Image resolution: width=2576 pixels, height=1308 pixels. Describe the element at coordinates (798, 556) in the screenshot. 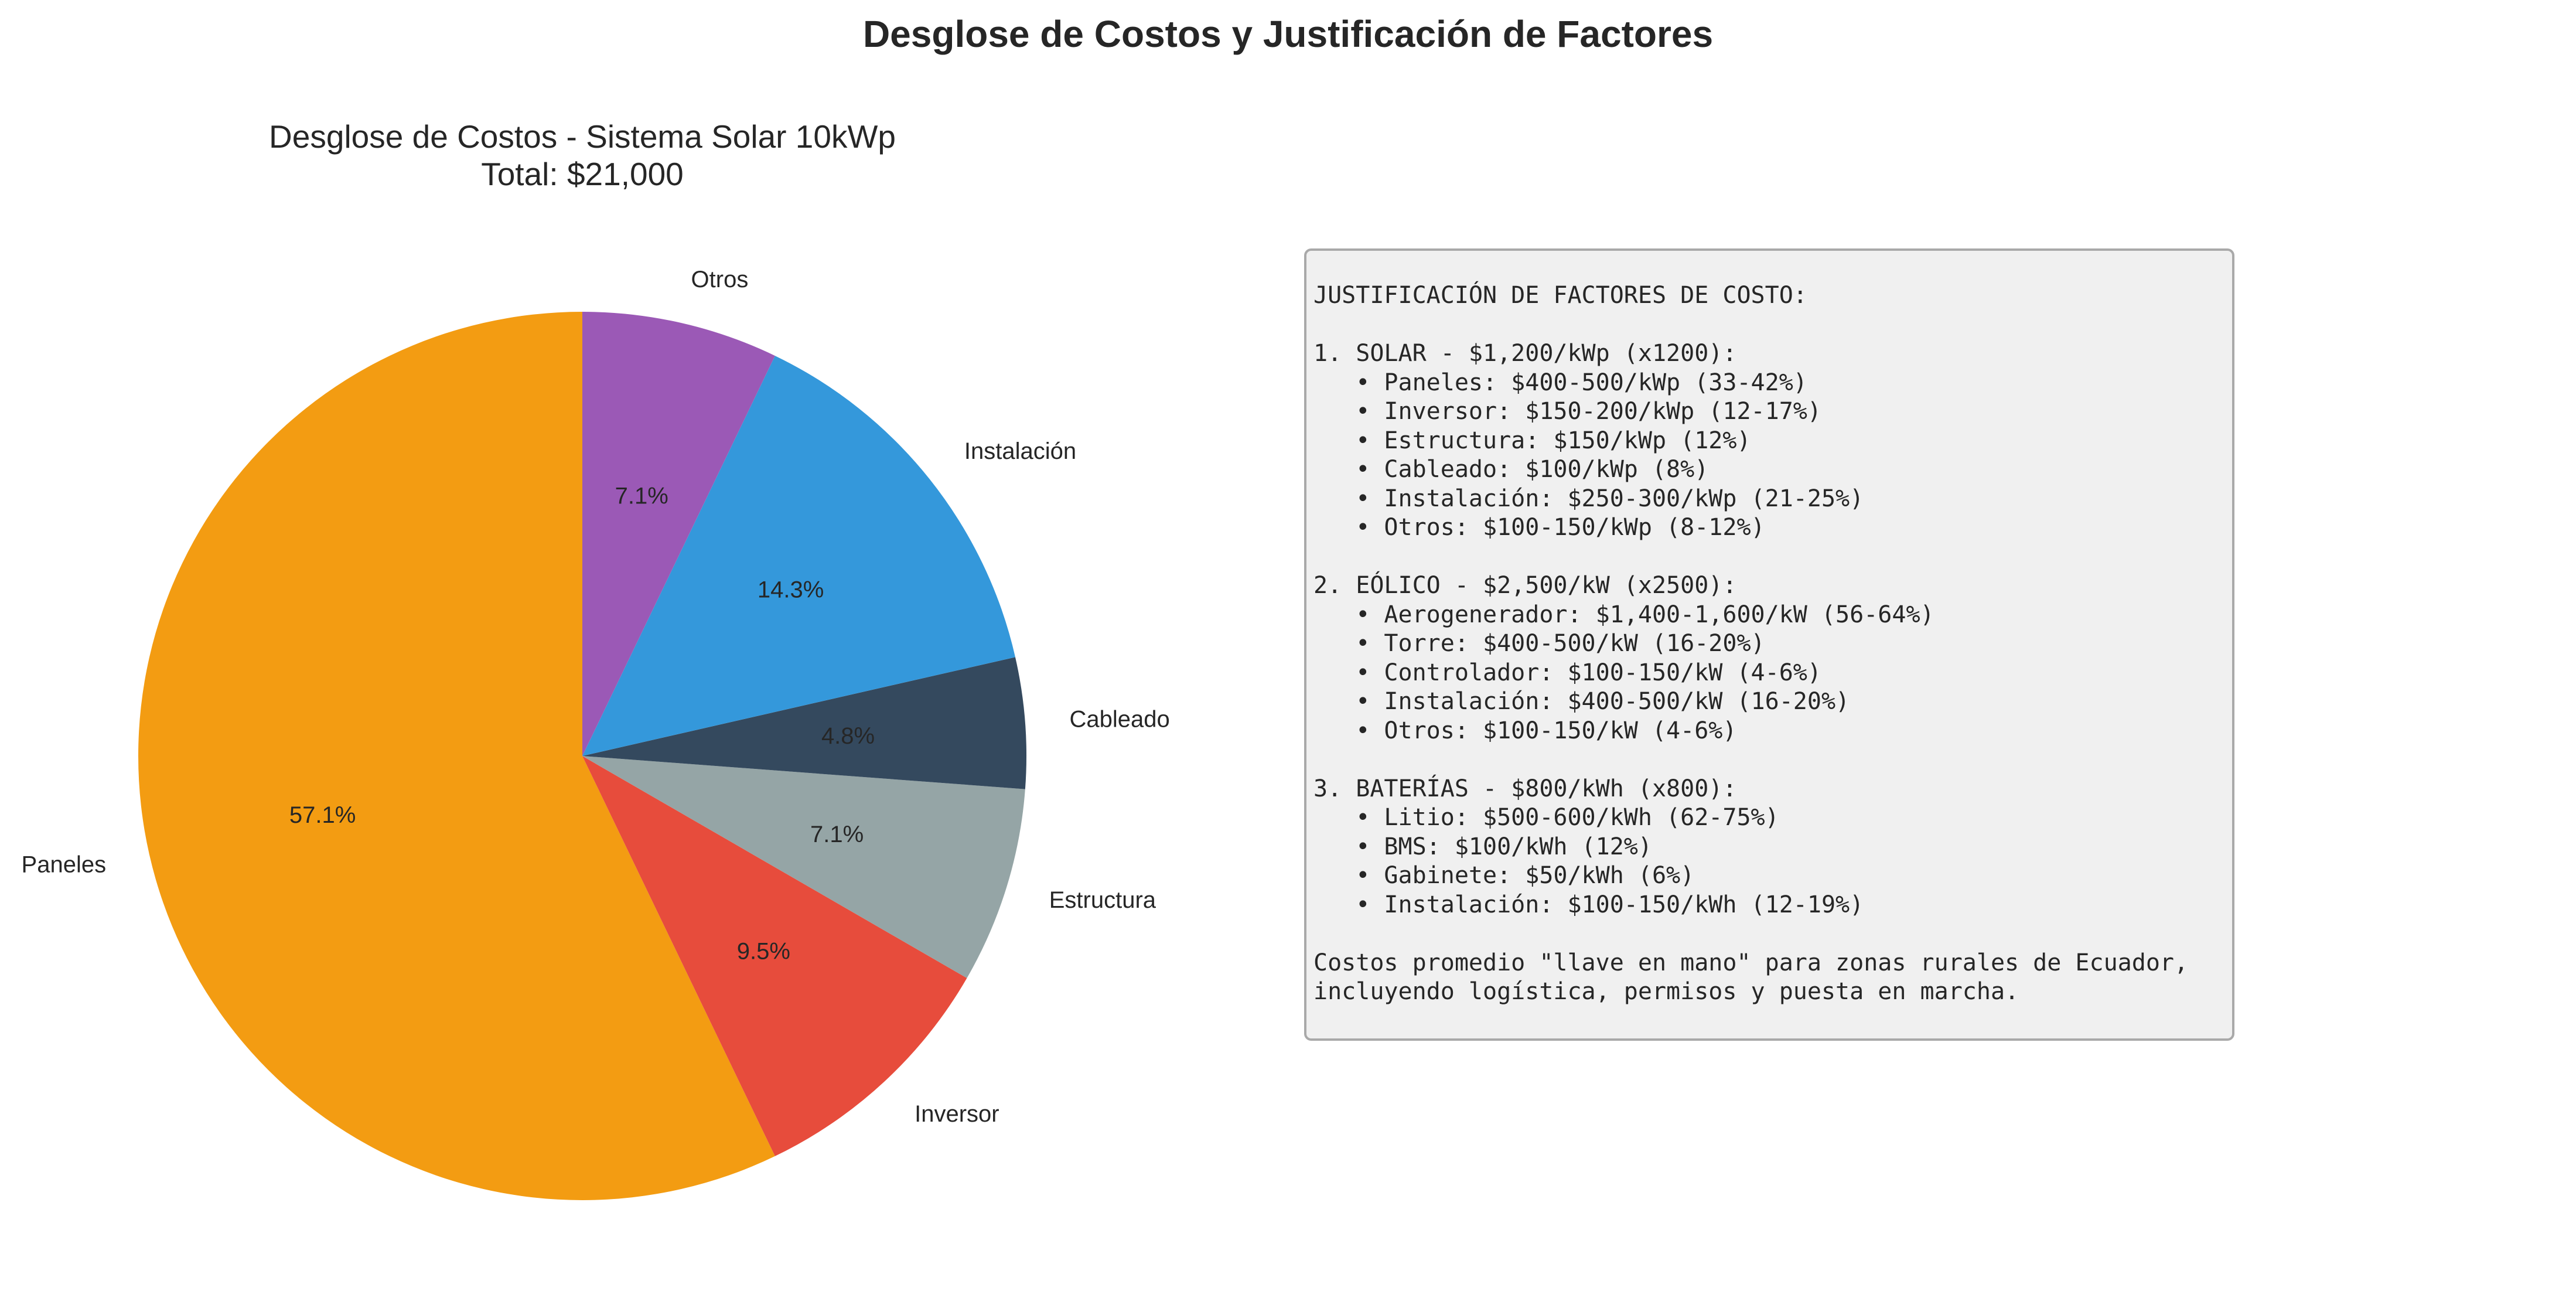

I see `pie-slice-instalacion` at that location.